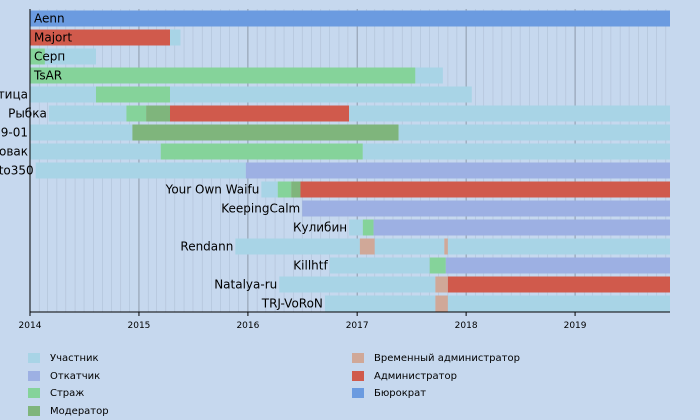  Describe the element at coordinates (466, 326) in the screenshot. I see `x-tick-label: 2018` at that location.